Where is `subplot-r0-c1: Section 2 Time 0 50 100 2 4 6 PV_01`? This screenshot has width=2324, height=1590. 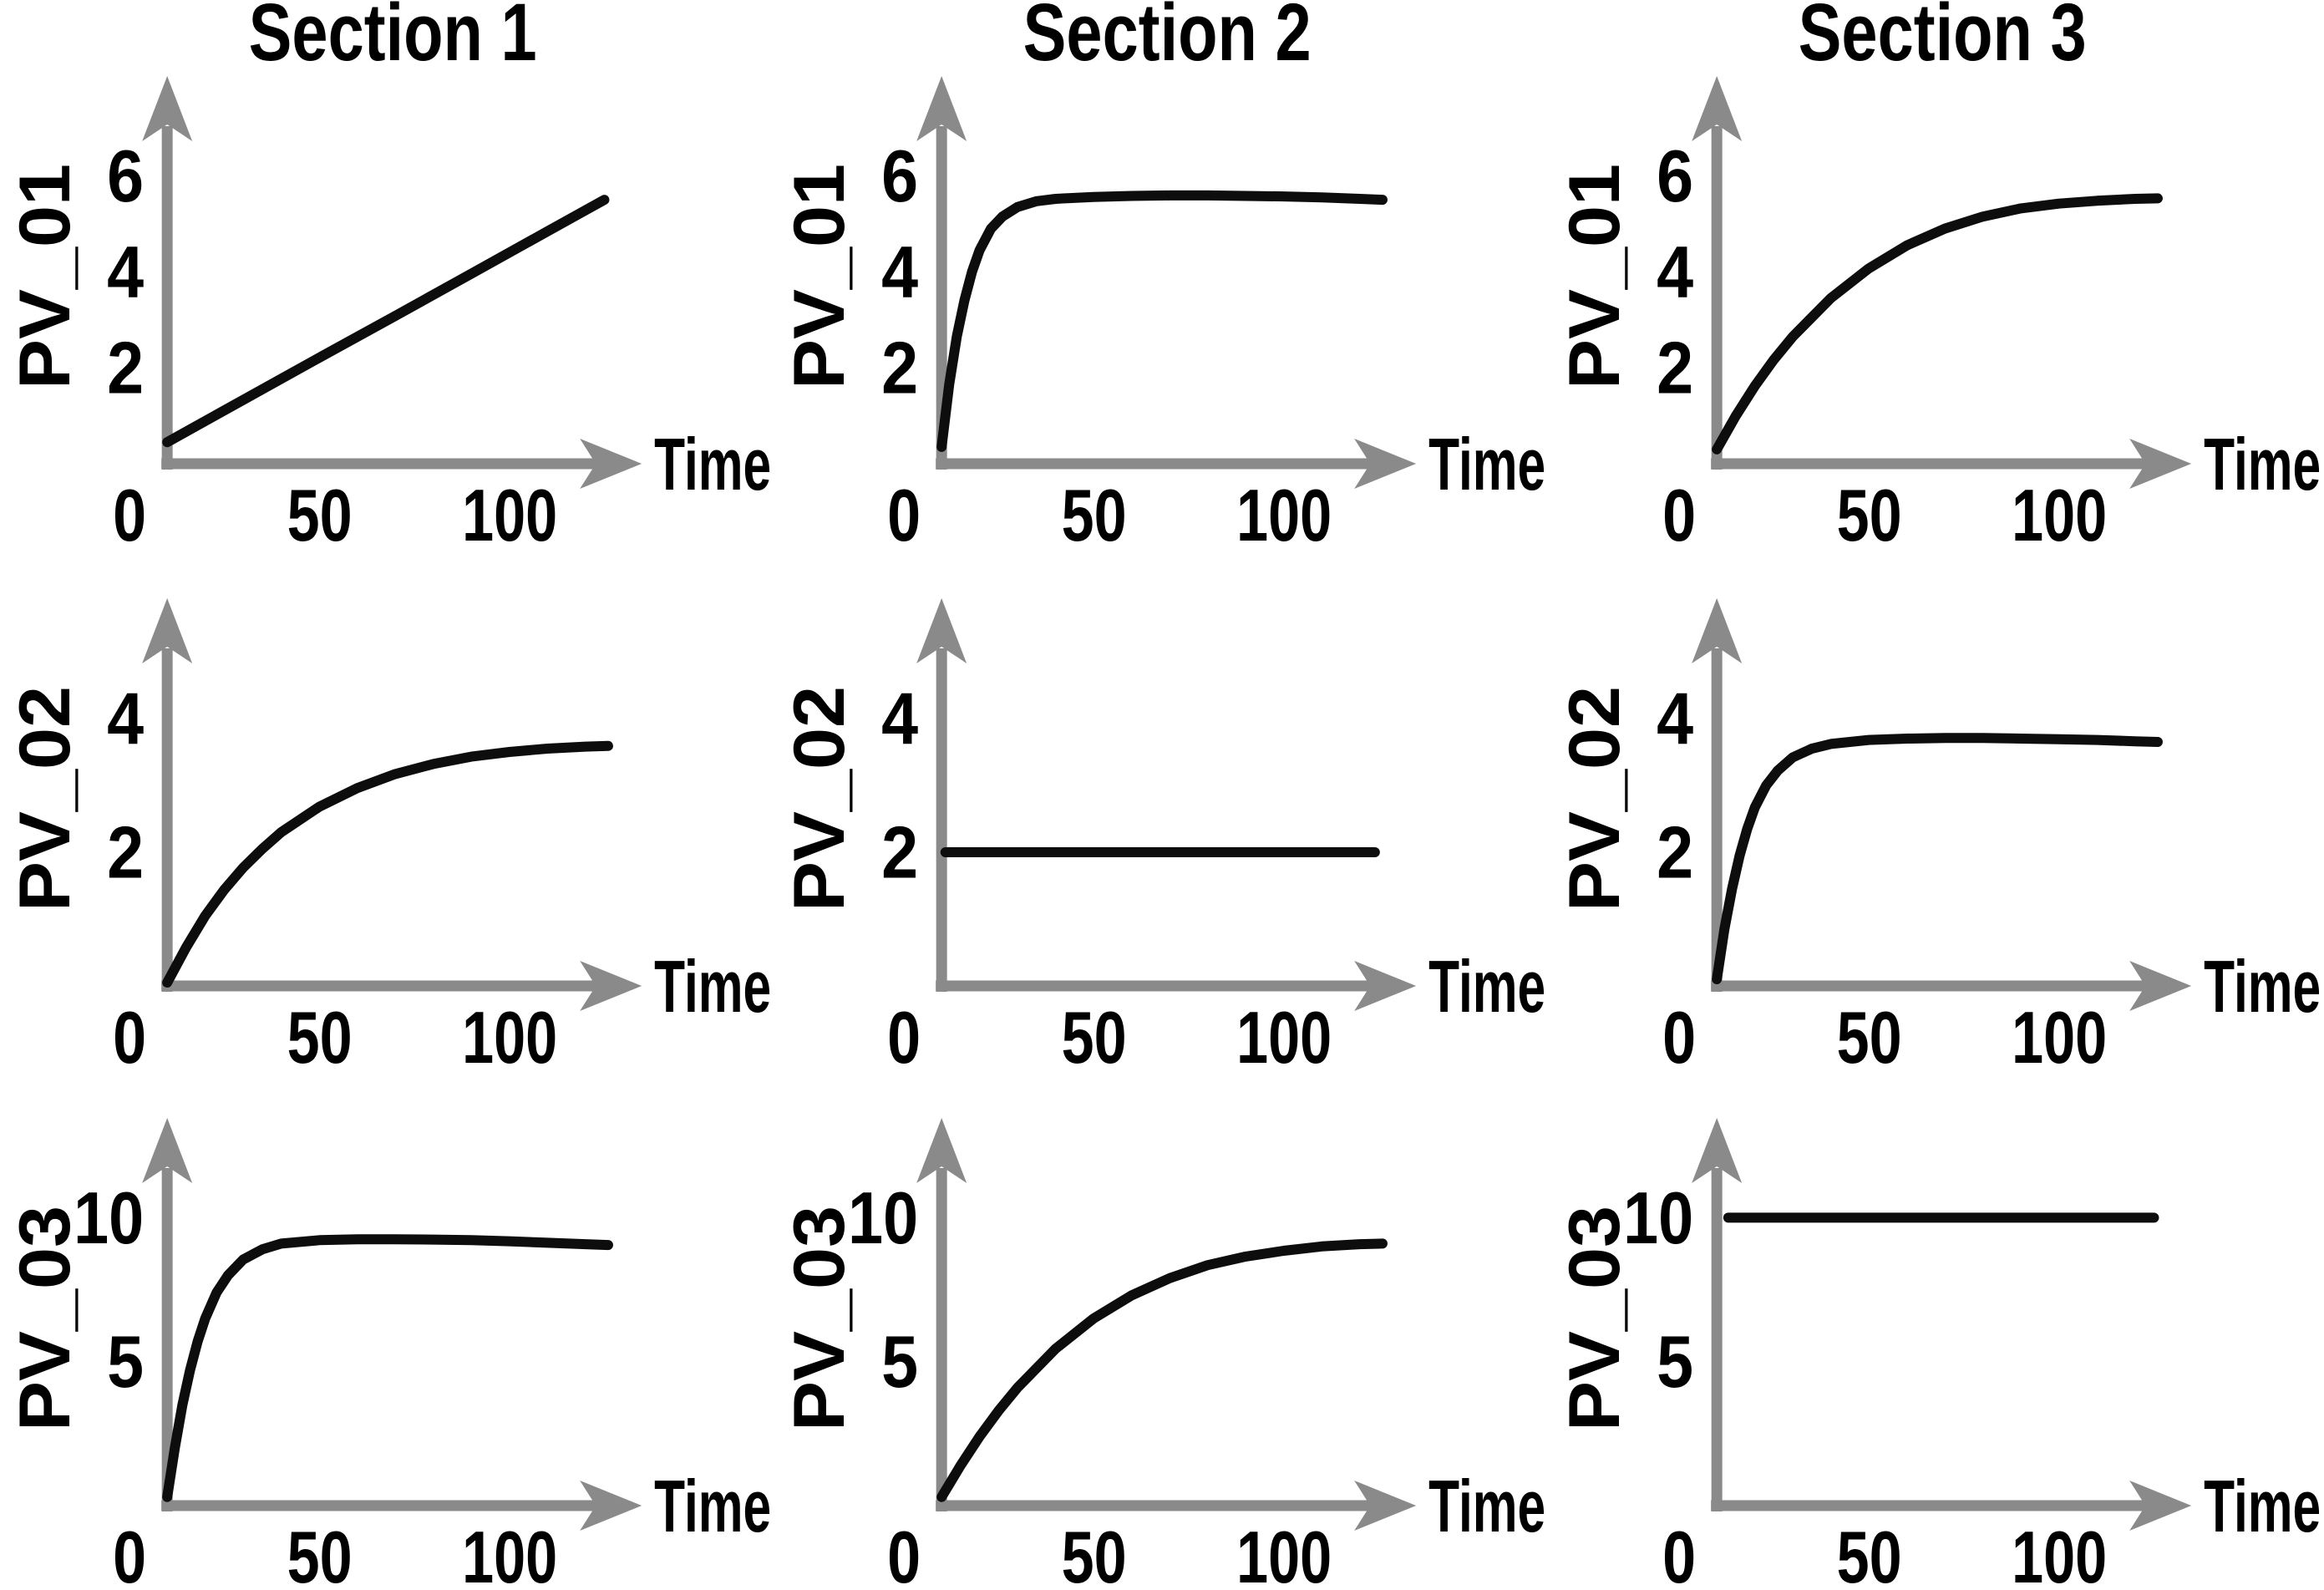 subplot-r0-c1: Section 2 Time 0 50 100 2 4 6 PV_01 is located at coordinates (1161, 275).